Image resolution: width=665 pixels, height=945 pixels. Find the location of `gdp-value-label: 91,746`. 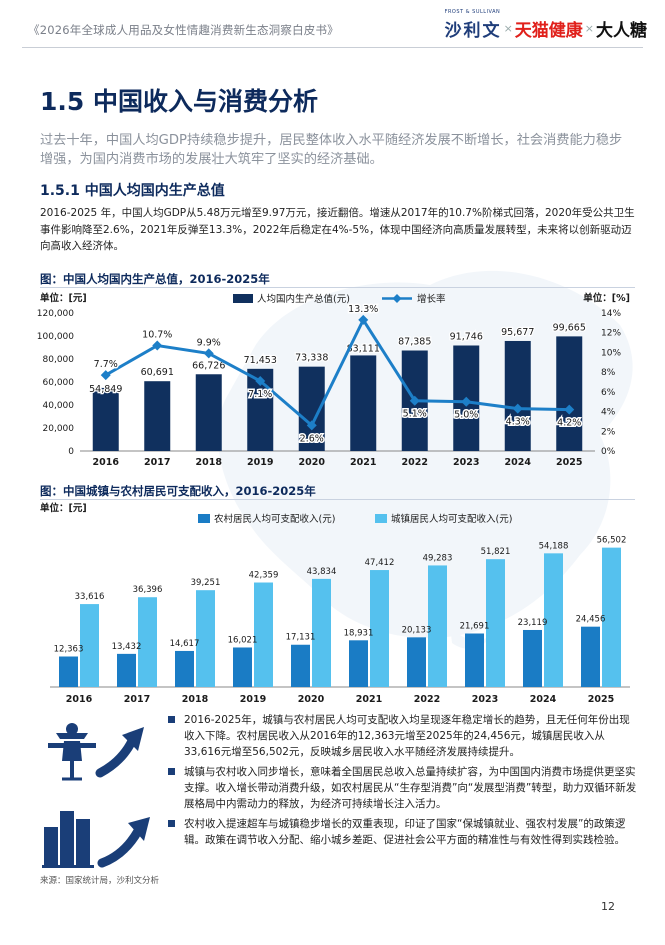

gdp-value-label: 91,746 is located at coordinates (466, 336).